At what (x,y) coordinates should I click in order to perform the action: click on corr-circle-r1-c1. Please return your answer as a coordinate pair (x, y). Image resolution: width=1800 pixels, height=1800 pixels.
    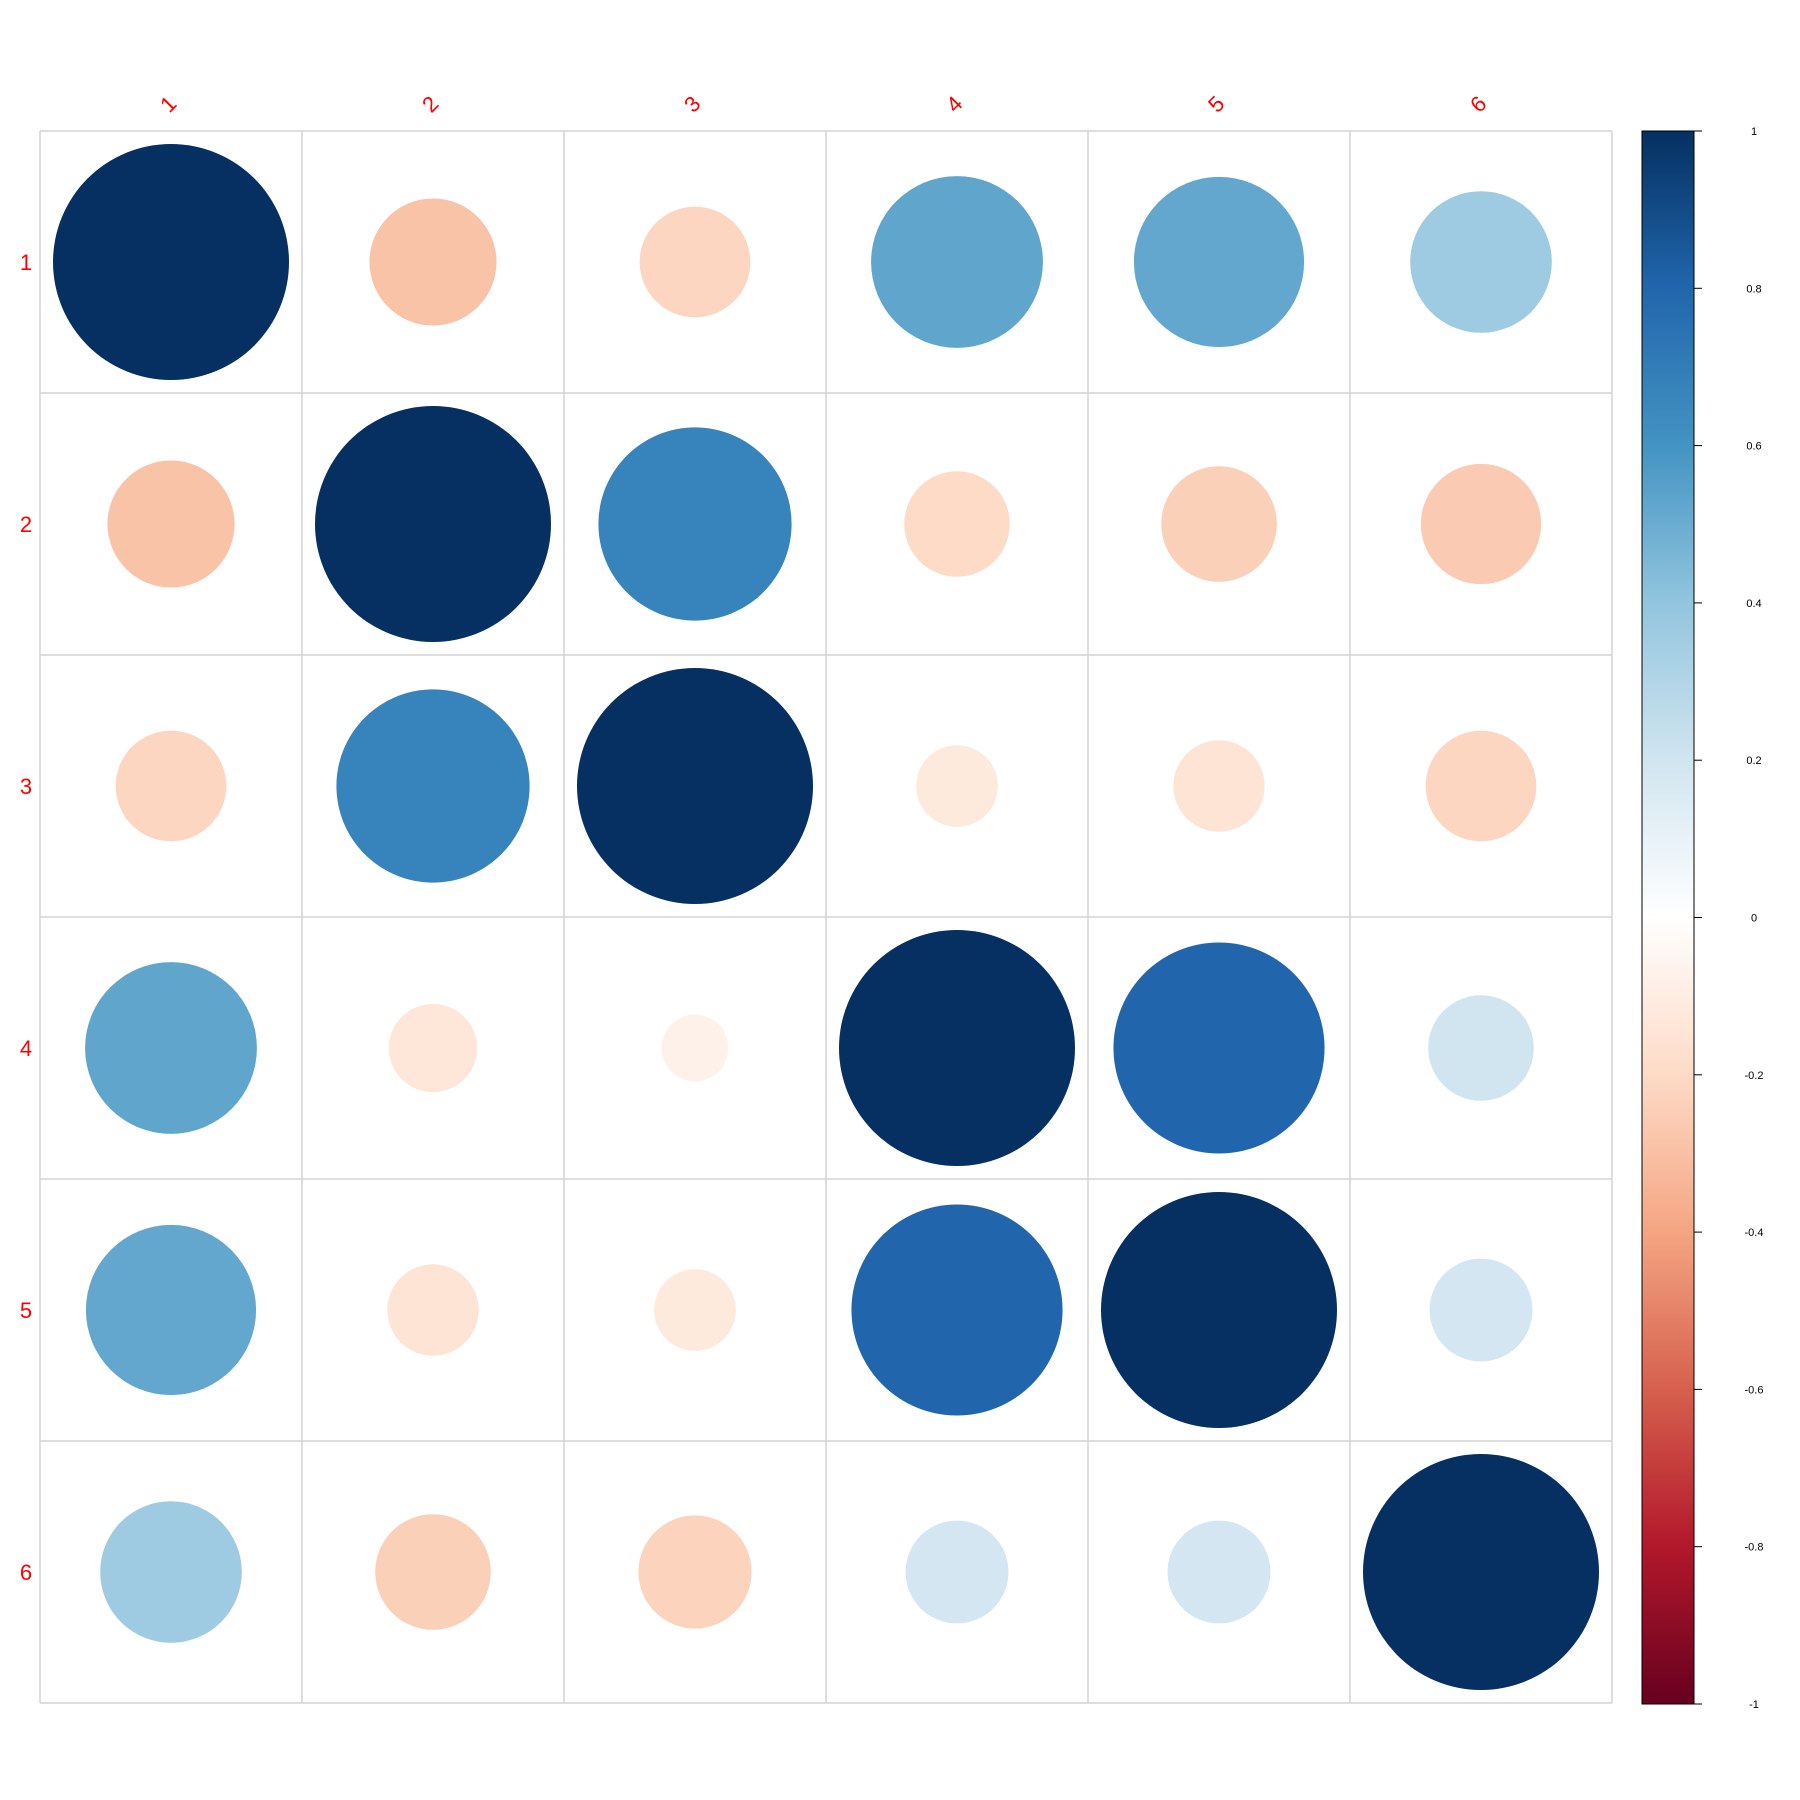
    Looking at the image, I should click on (171, 262).